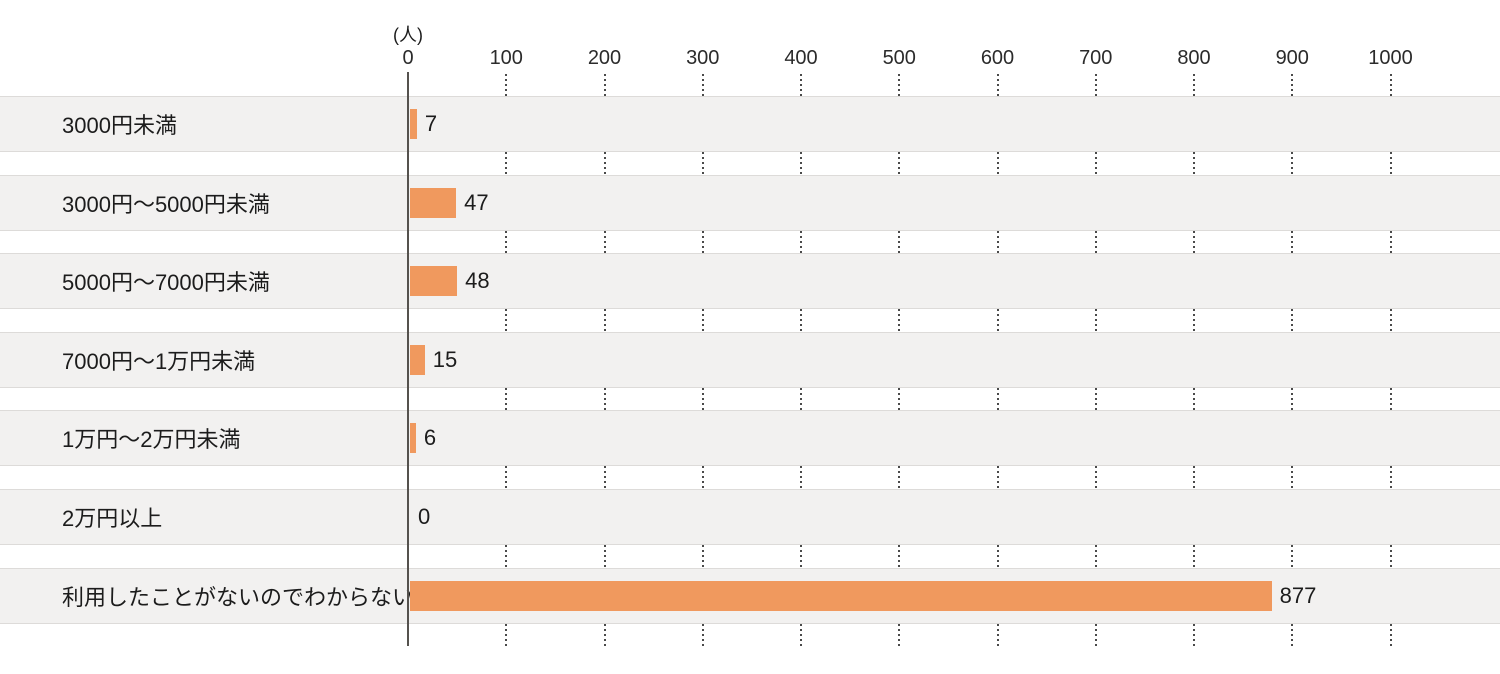 The image size is (1500, 674). What do you see at coordinates (506, 58) in the screenshot?
I see `x-tick-label: 100` at bounding box center [506, 58].